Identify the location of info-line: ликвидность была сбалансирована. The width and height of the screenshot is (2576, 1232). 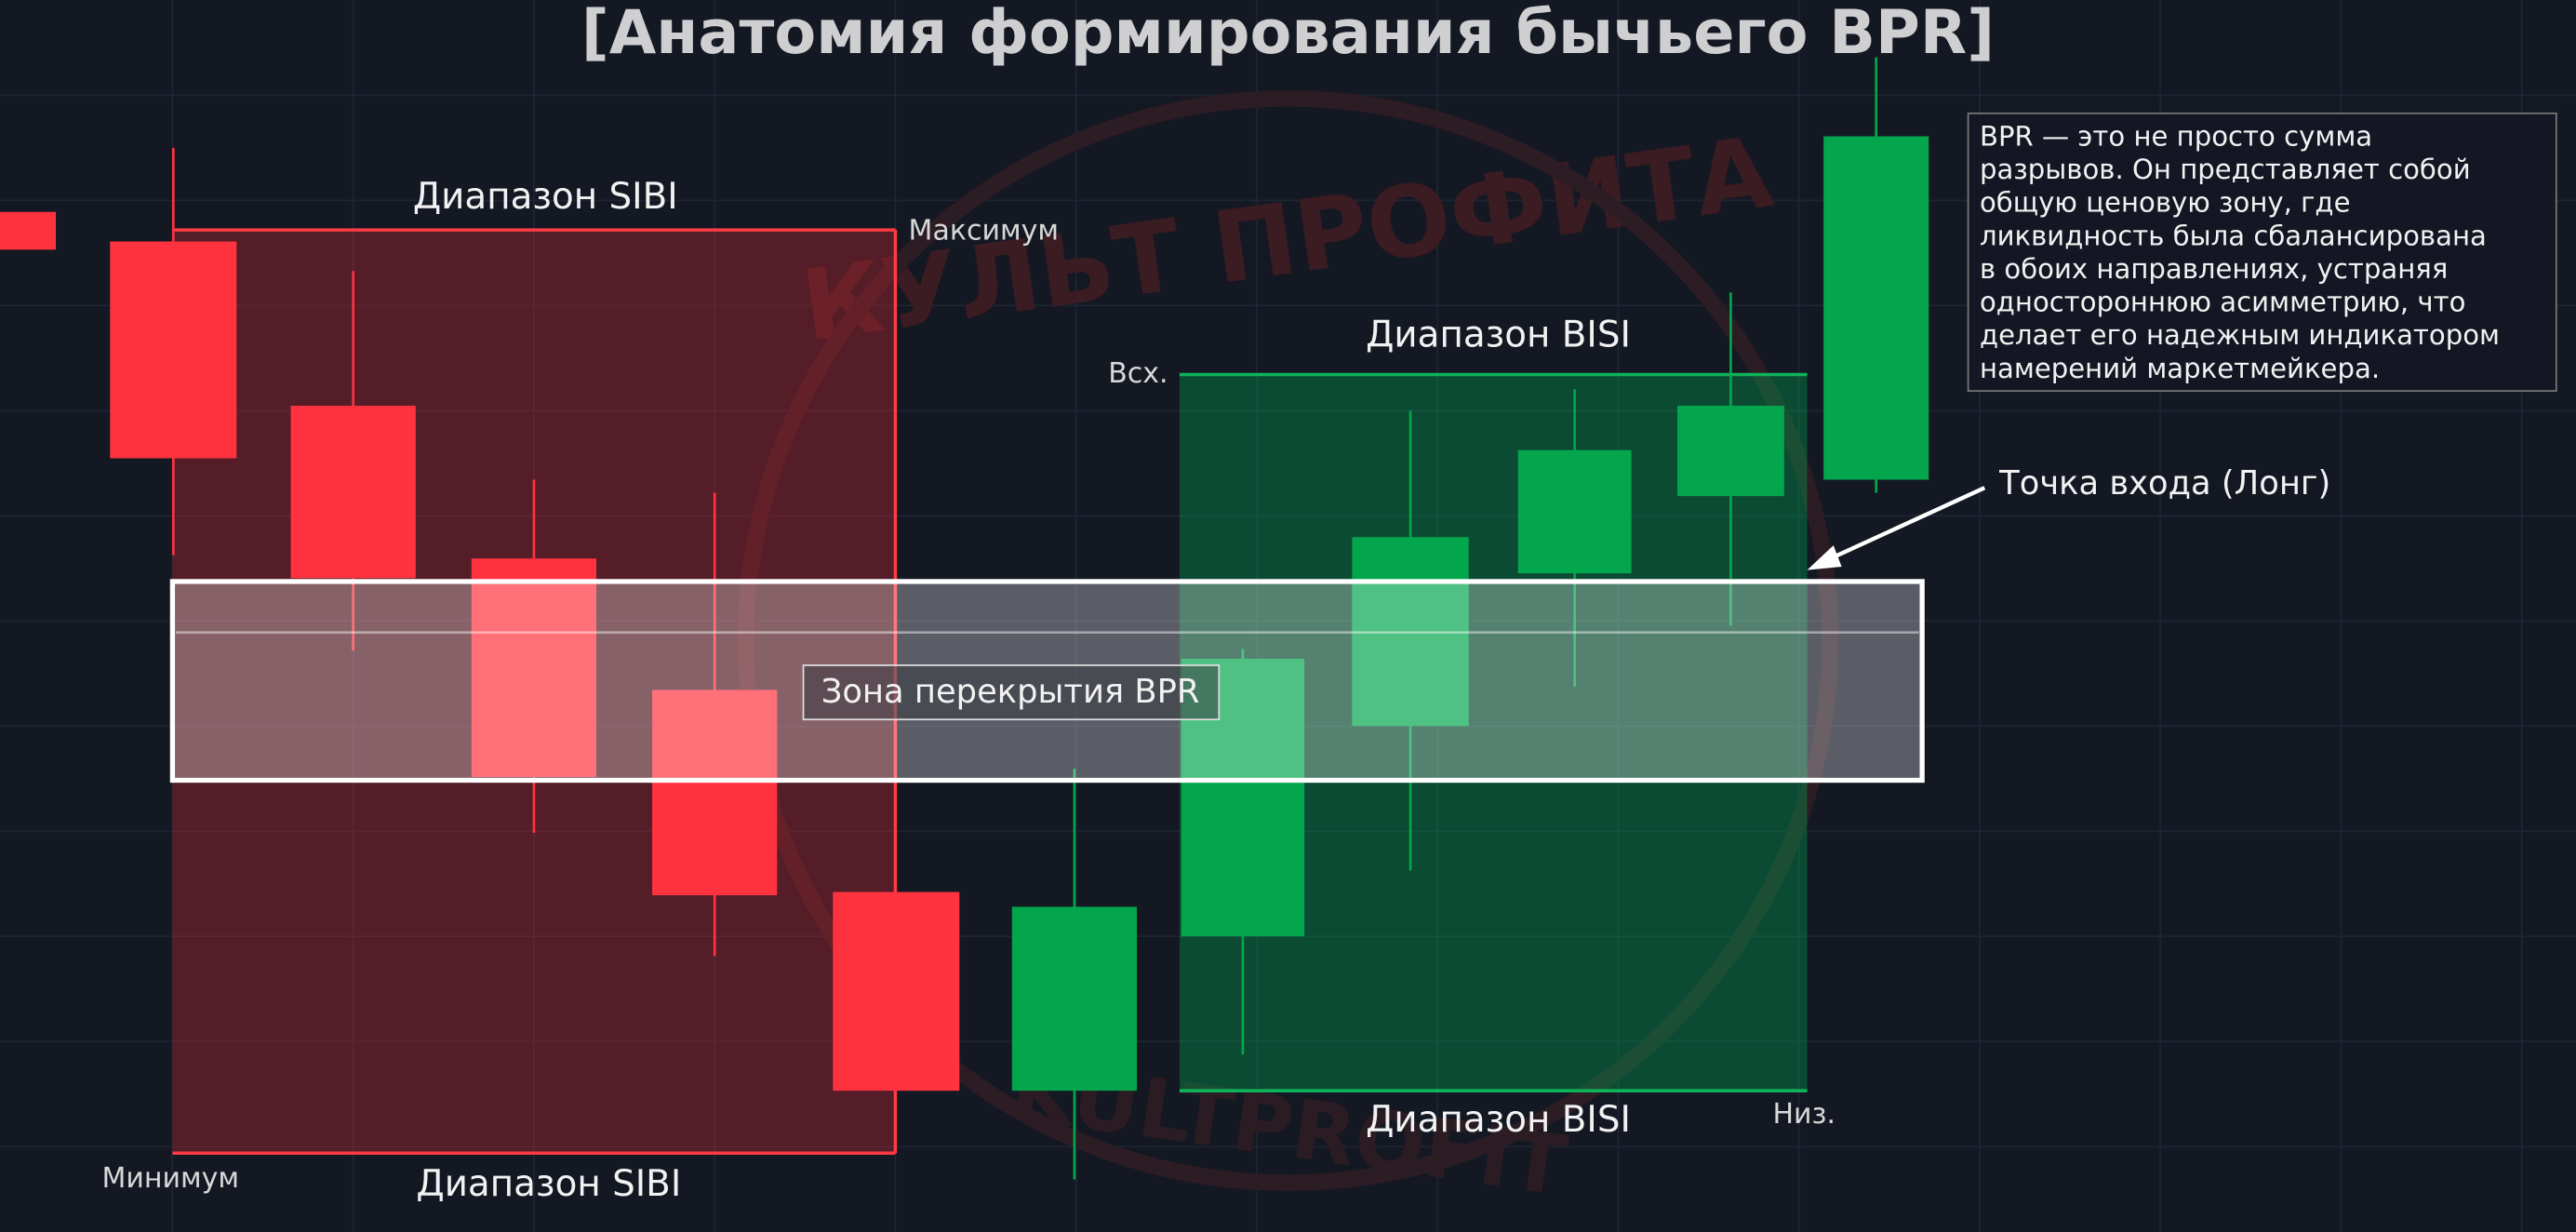
(2233, 235).